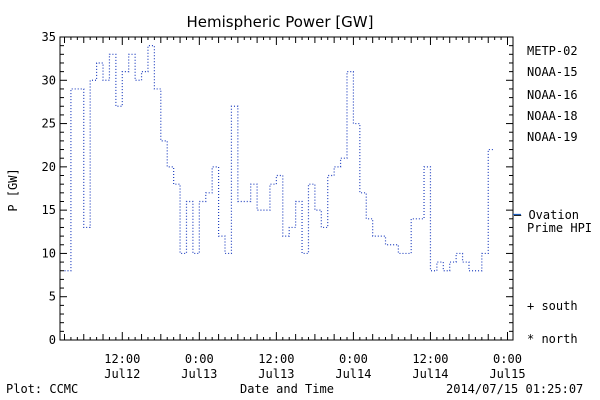  I want to click on y-tick-label: 10, so click(49, 253).